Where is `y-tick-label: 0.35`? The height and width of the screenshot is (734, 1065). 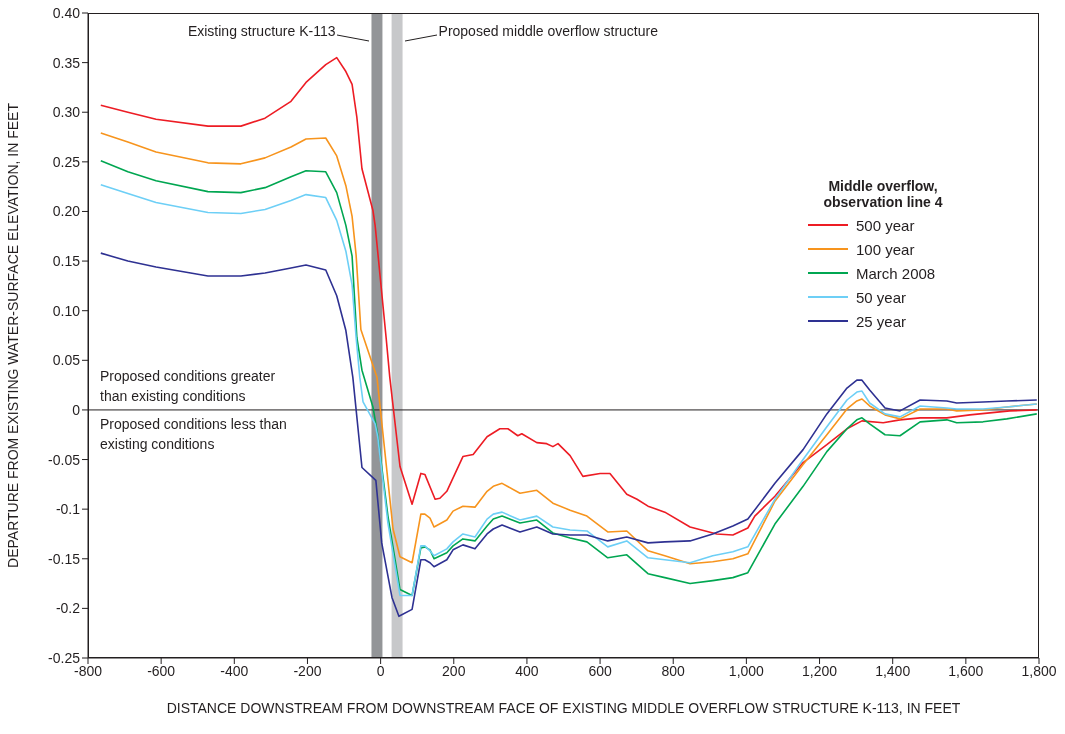
y-tick-label: 0.35 is located at coordinates (66, 62).